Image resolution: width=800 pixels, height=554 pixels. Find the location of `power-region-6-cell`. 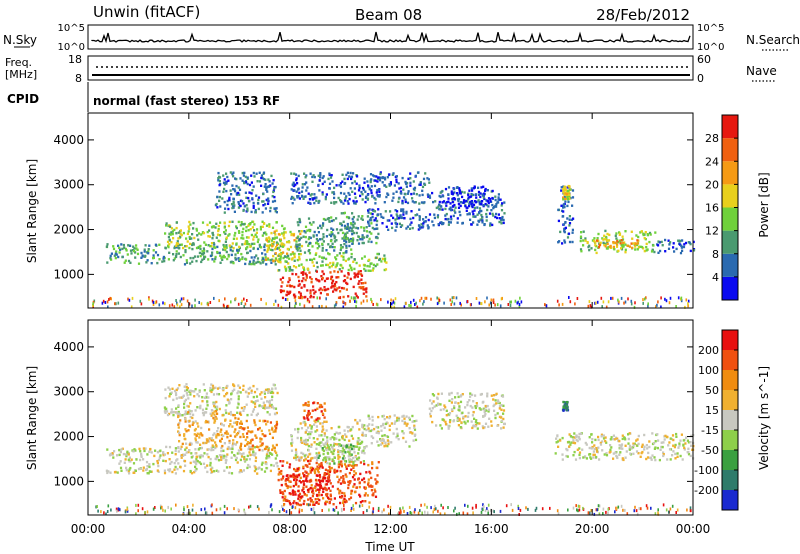

power-region-6-cell is located at coordinates (359, 287).